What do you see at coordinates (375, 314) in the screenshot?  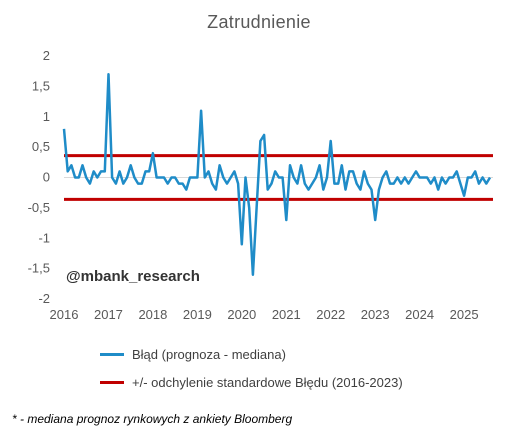 I see `x-tick-label: 2023` at bounding box center [375, 314].